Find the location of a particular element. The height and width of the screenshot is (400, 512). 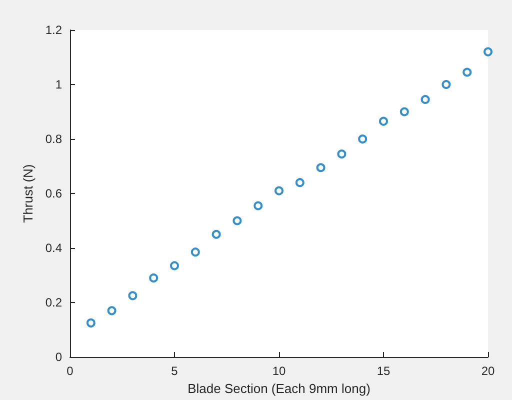

x-axis-title: Blade Section (Each 9mm long) is located at coordinates (279, 388).